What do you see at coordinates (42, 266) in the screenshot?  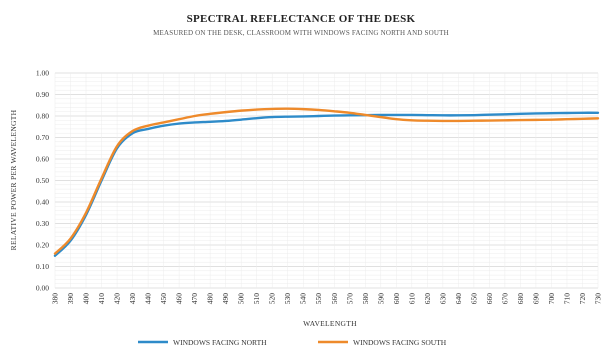 I see `y-tick-label: 0.10` at bounding box center [42, 266].